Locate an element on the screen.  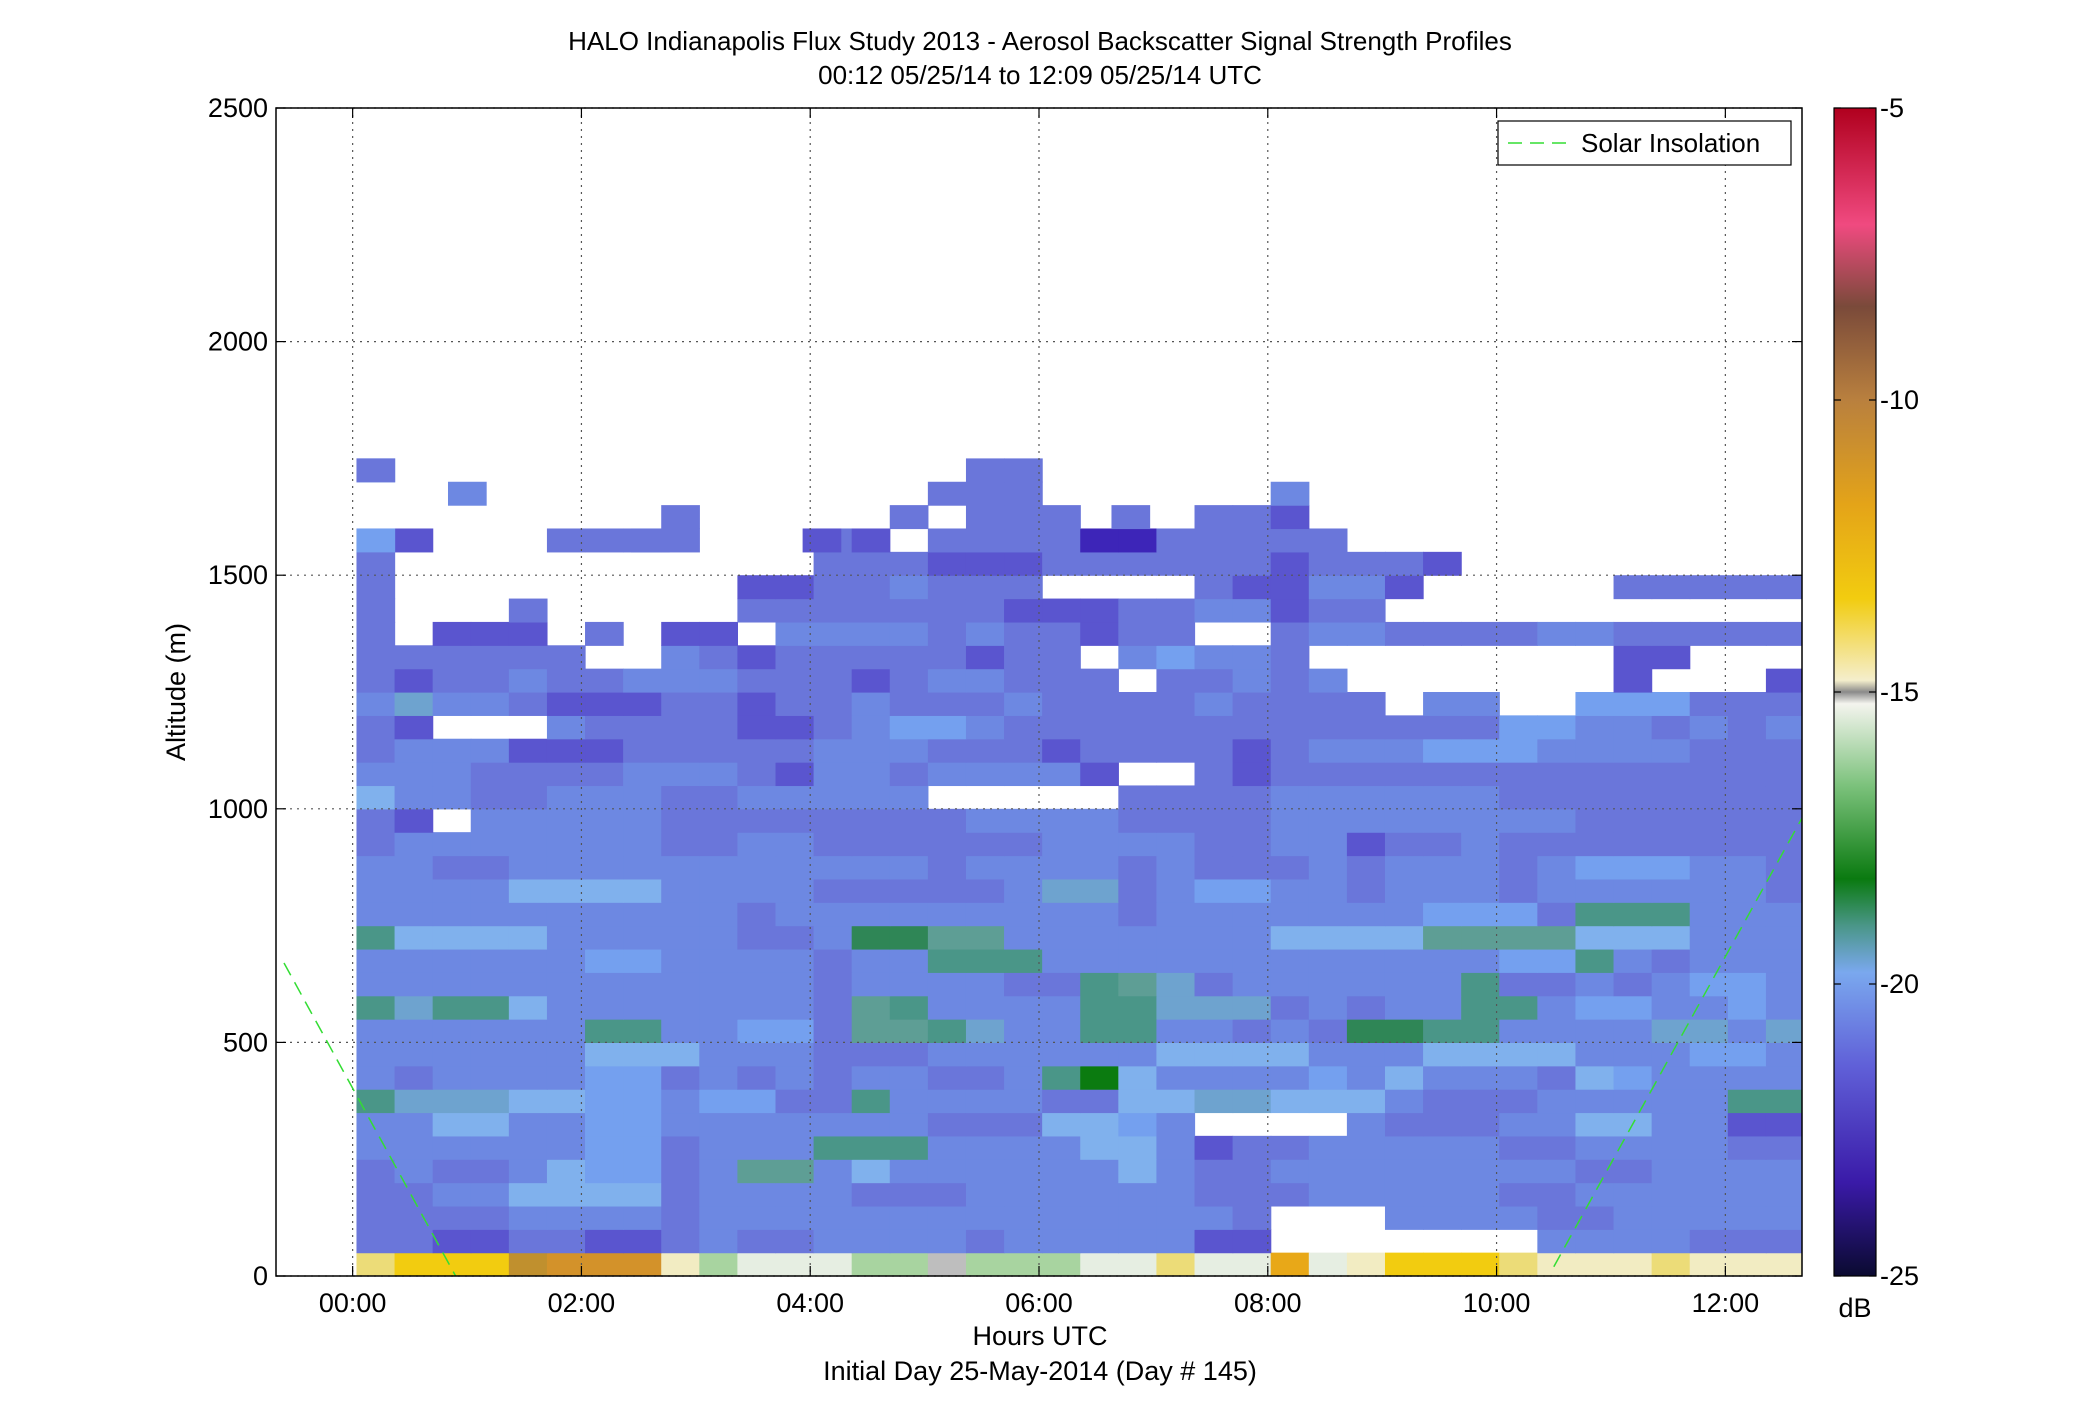
y-tick-label: 0 is located at coordinates (260, 1276).